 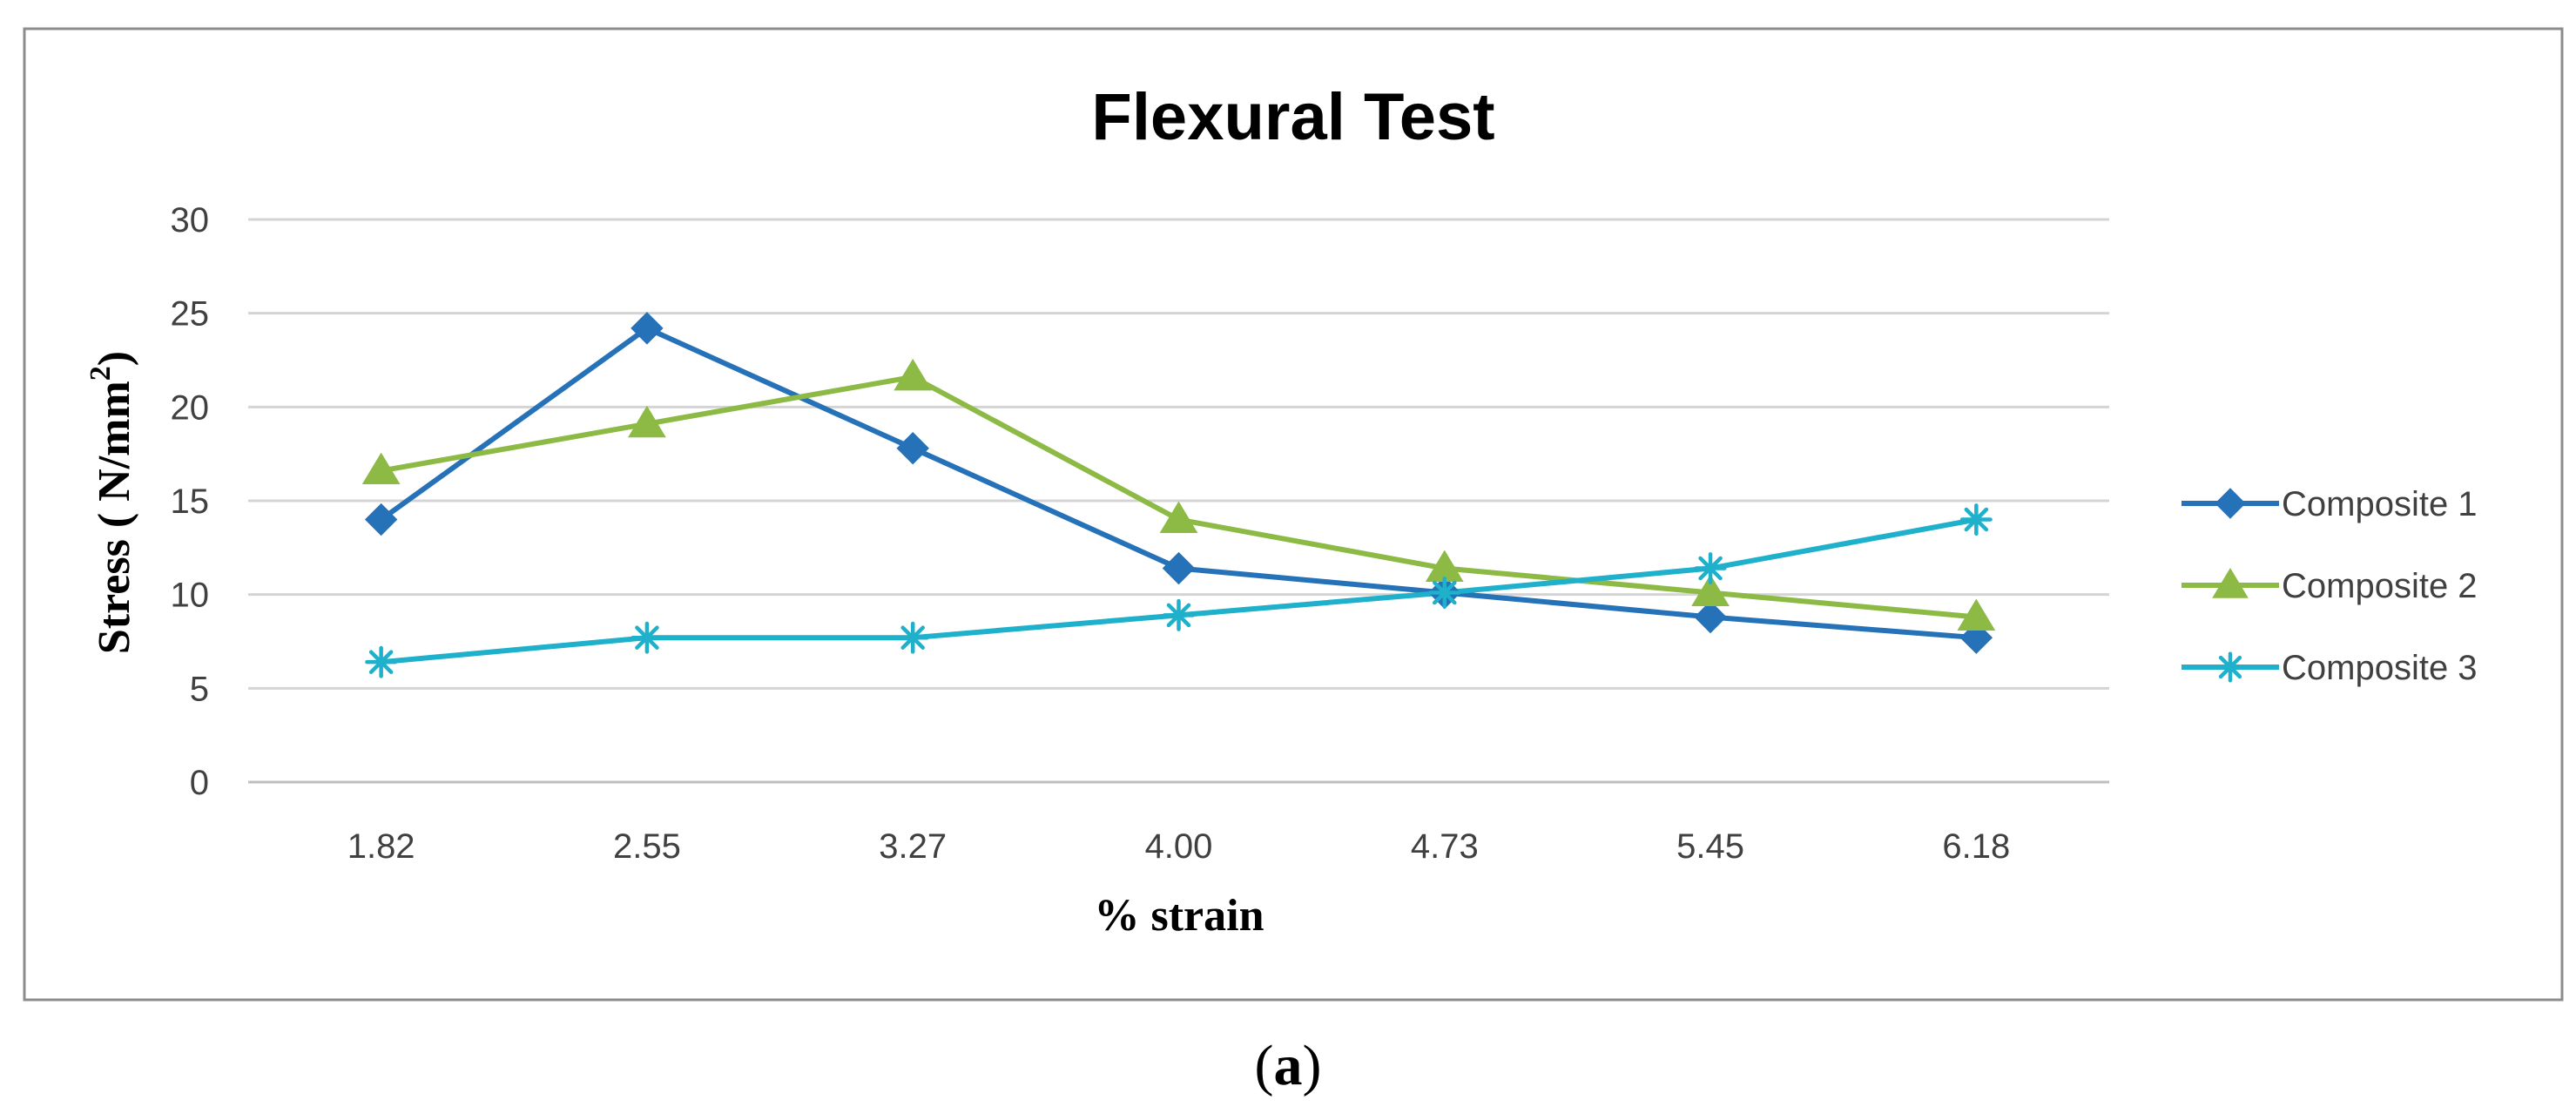 I want to click on caption-close-paren: ), so click(x=1313, y=1065).